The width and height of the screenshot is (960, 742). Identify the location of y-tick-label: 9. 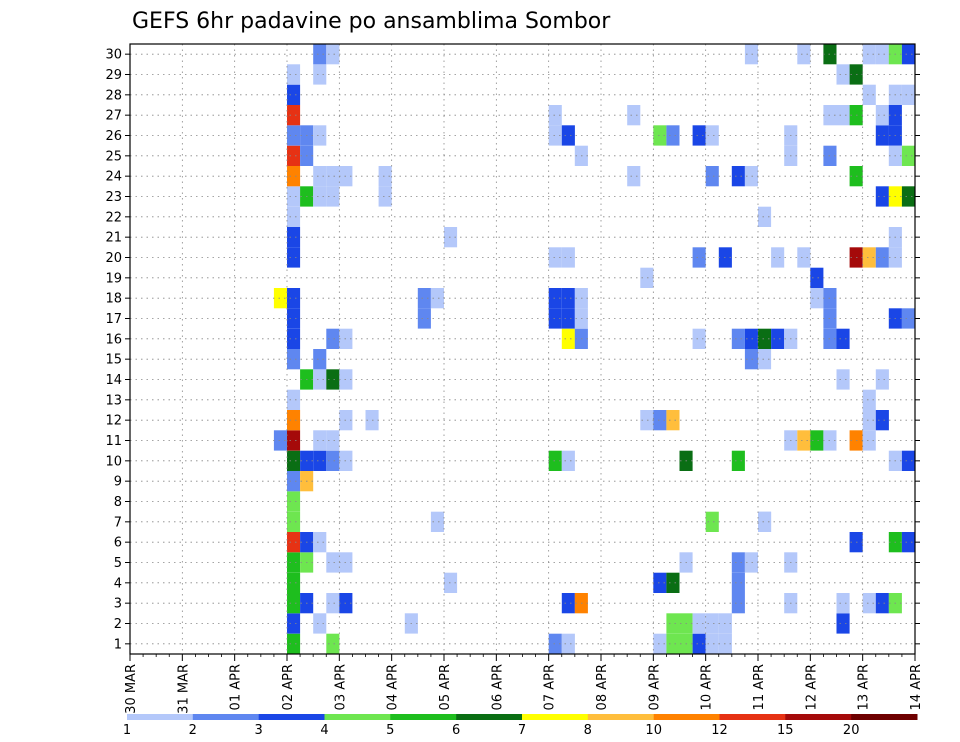
(118, 482).